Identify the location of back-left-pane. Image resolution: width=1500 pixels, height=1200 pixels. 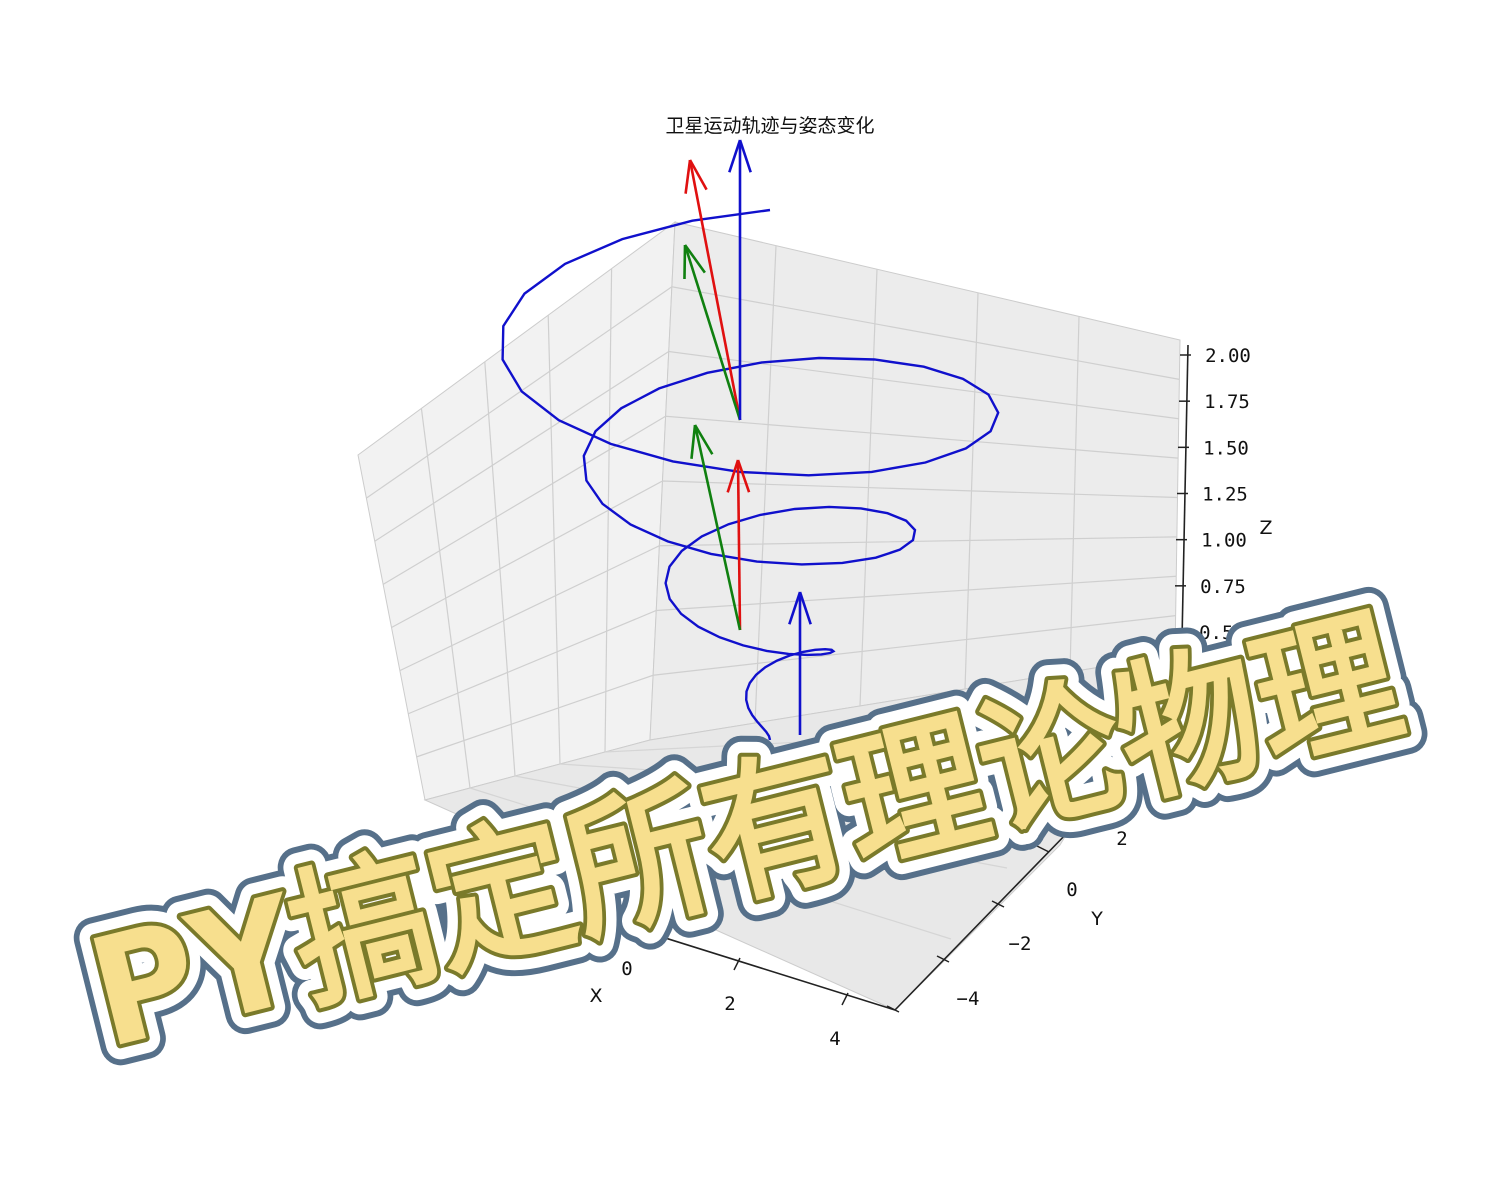
(516, 510).